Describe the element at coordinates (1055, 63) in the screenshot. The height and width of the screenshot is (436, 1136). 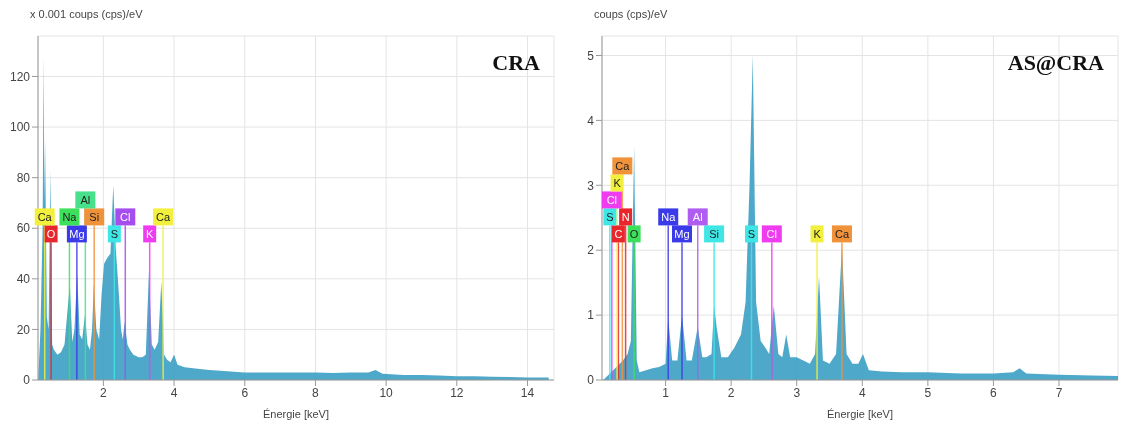
I see `text: AS@CRA` at that location.